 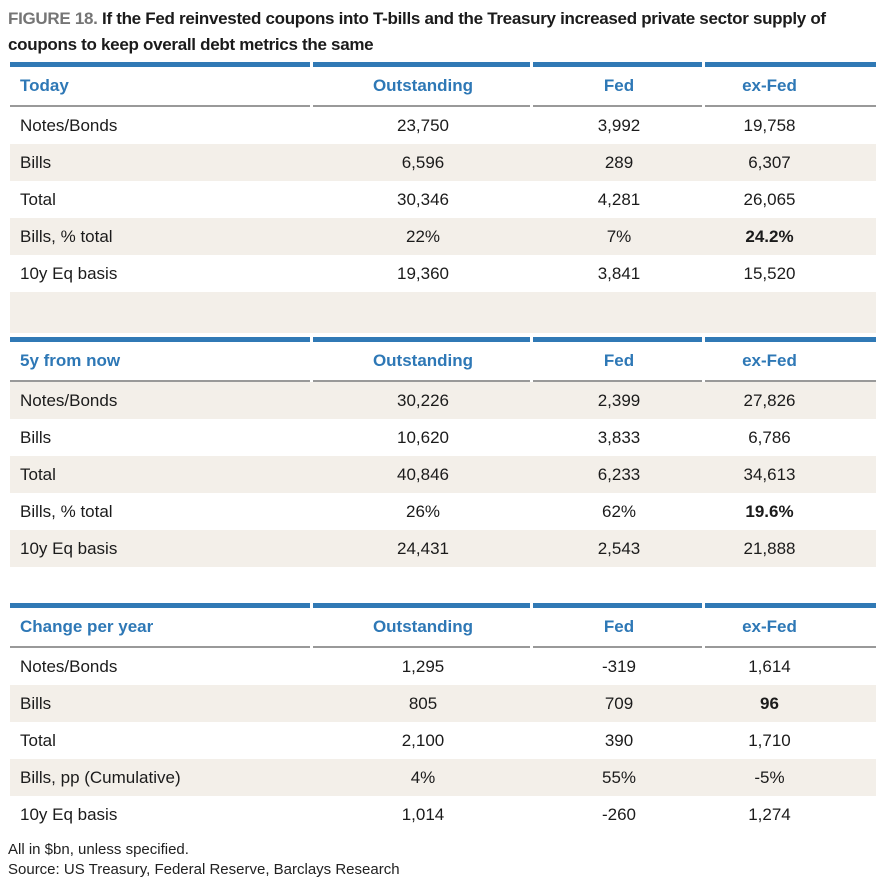 I want to click on value-cell: 27,826, so click(x=769, y=400).